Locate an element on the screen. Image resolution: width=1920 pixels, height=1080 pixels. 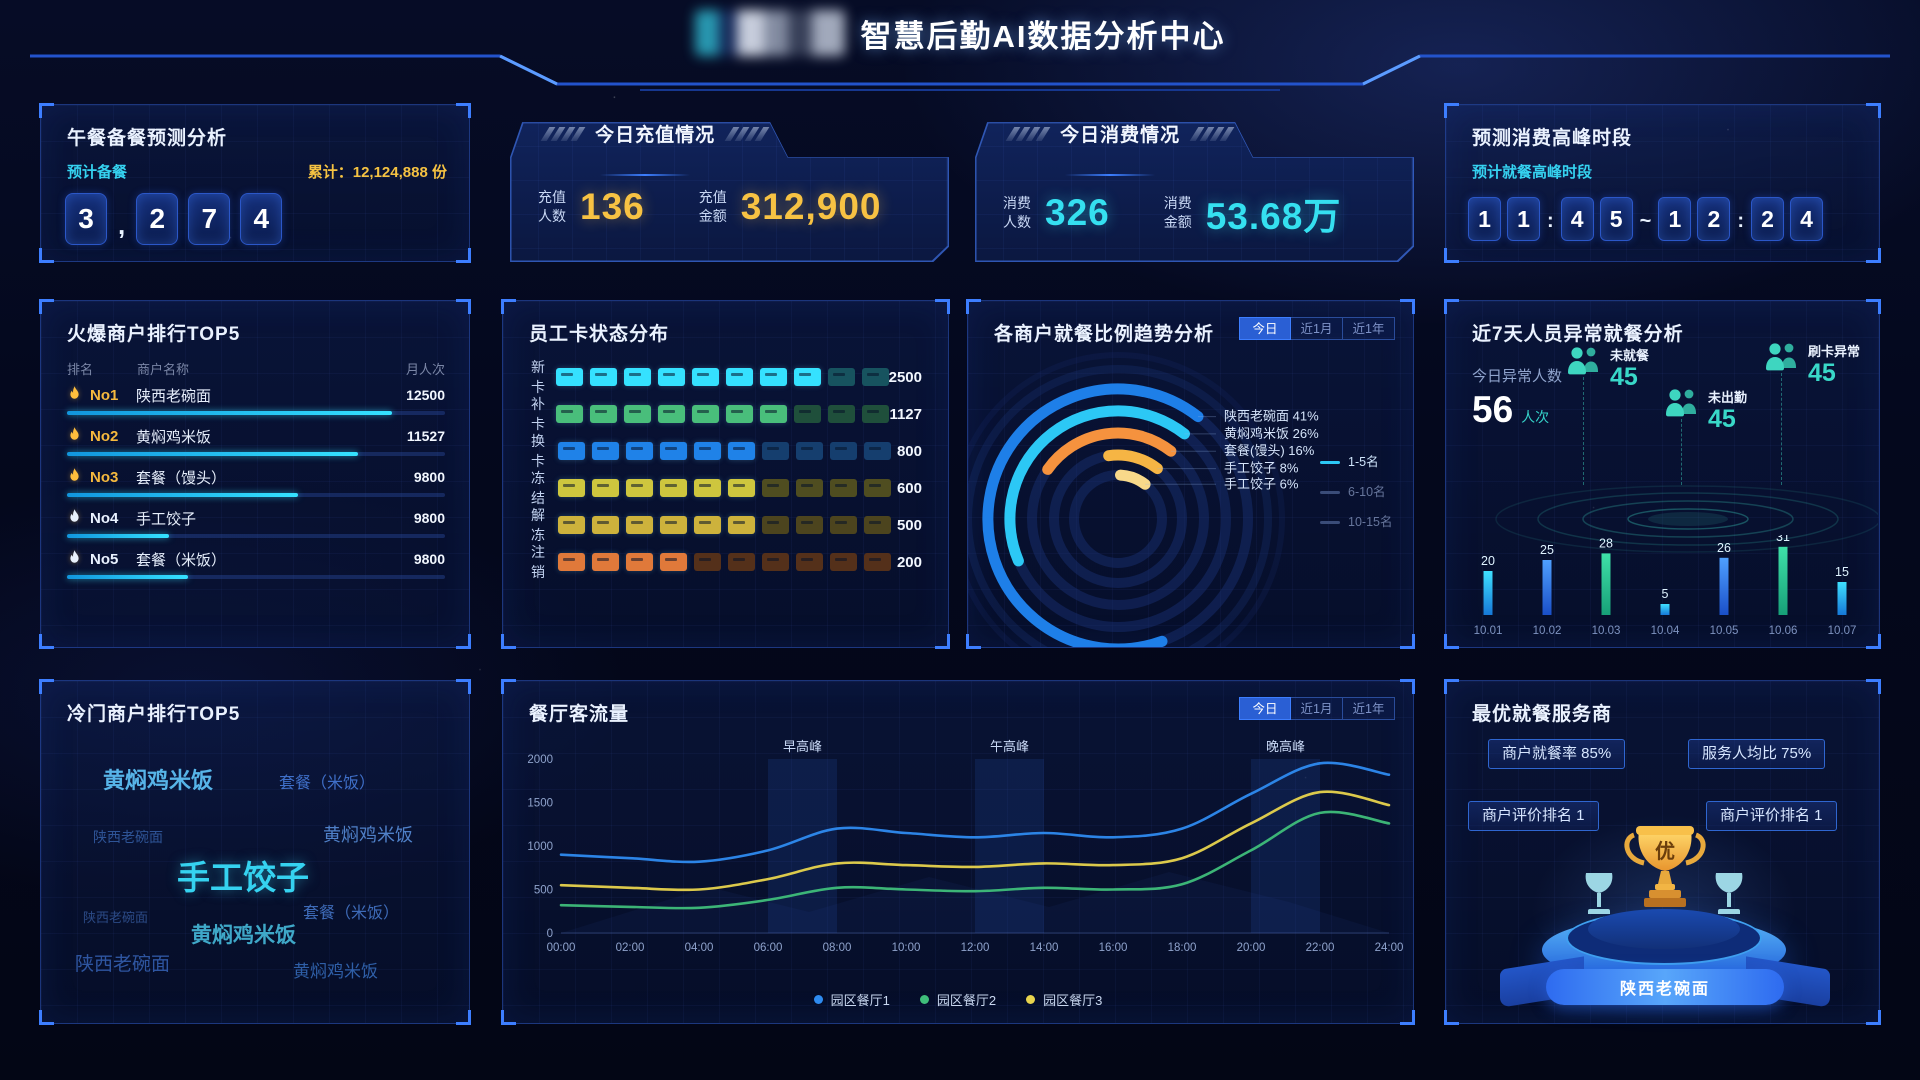
radial-label: 套餐(馒头) 16% is located at coordinates (1269, 450).